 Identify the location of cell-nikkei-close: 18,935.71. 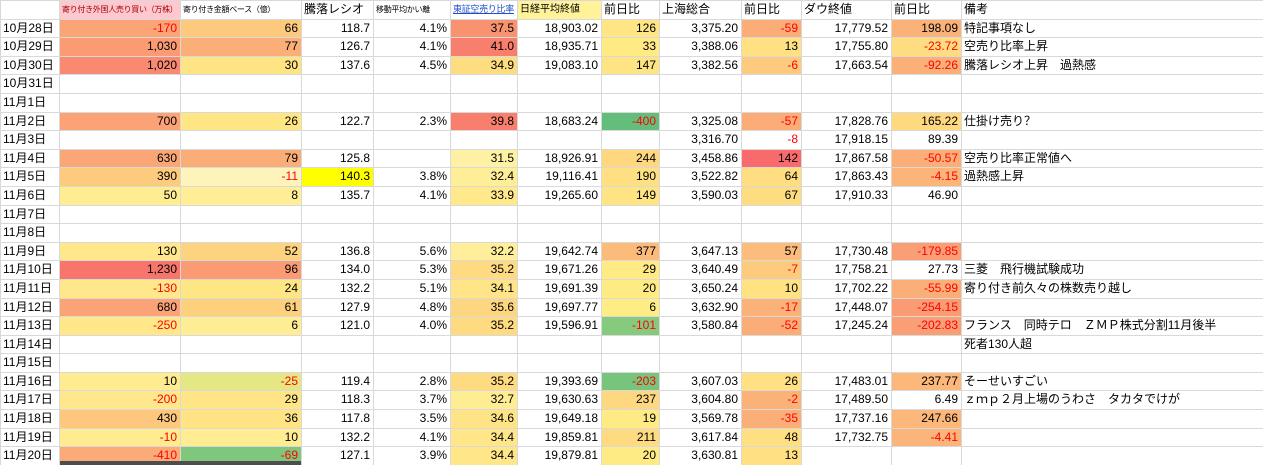
(559, 47).